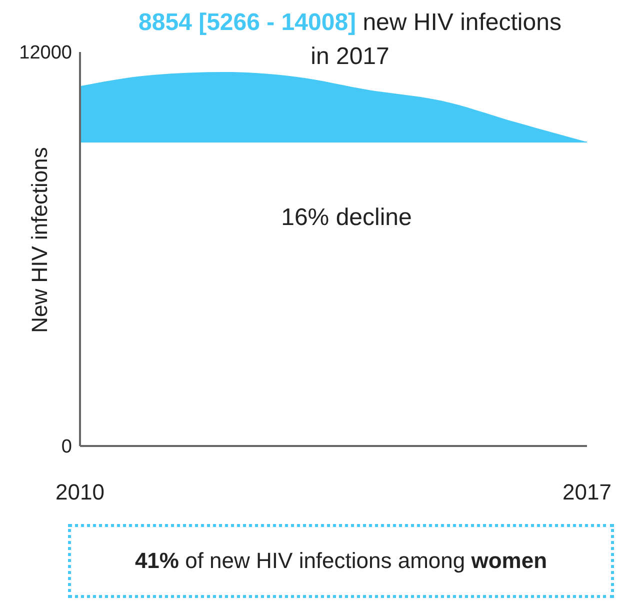 This screenshot has width=617, height=602. I want to click on x-tick-label: 2010, so click(80, 492).